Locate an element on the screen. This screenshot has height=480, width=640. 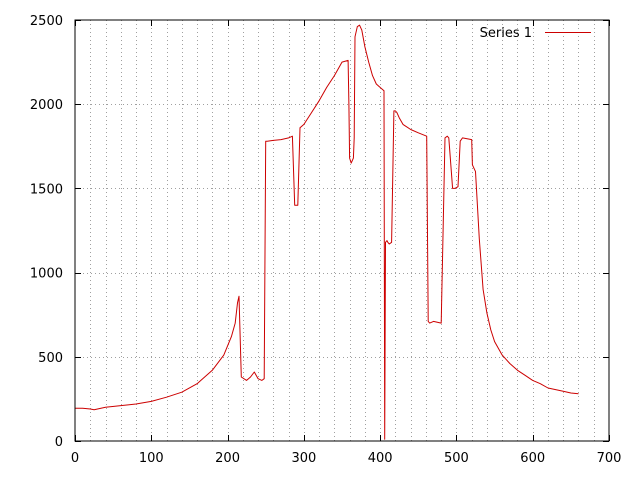
y-axis-tick-labels: 0 500 1000 1500 2000 2500 is located at coordinates (46, 232).